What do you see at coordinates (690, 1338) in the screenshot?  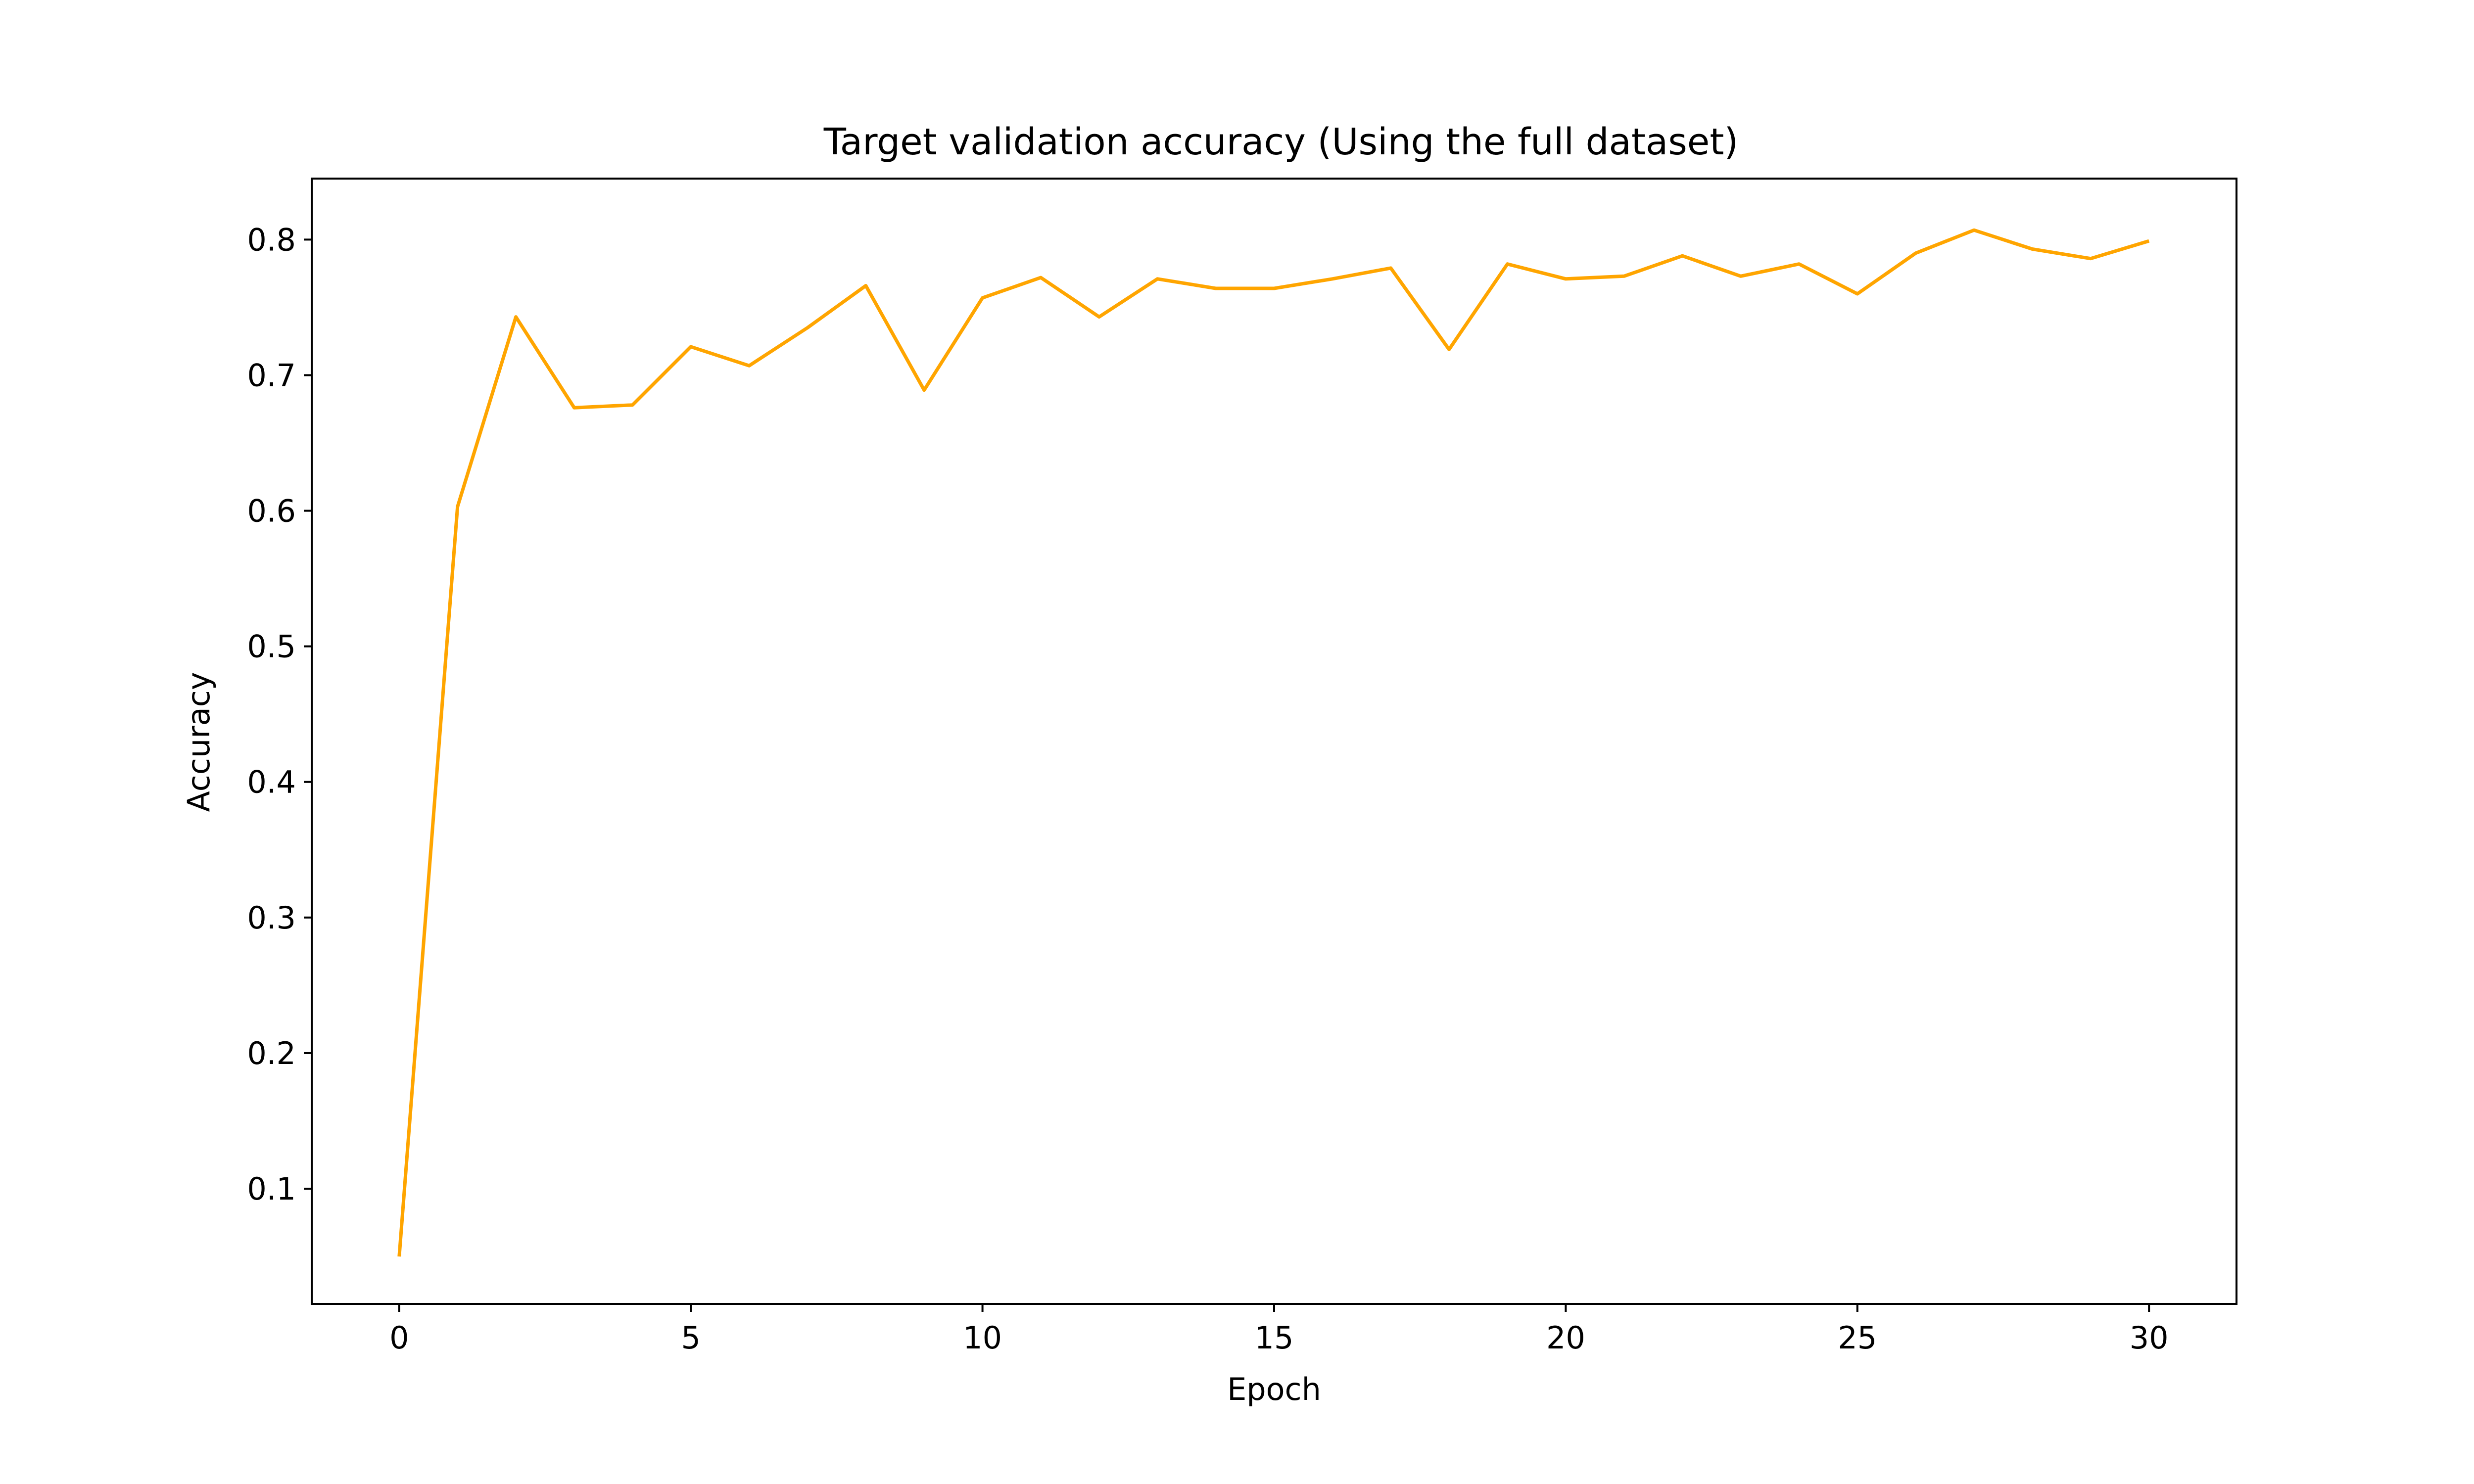 I see `x-tick-label: 5` at bounding box center [690, 1338].